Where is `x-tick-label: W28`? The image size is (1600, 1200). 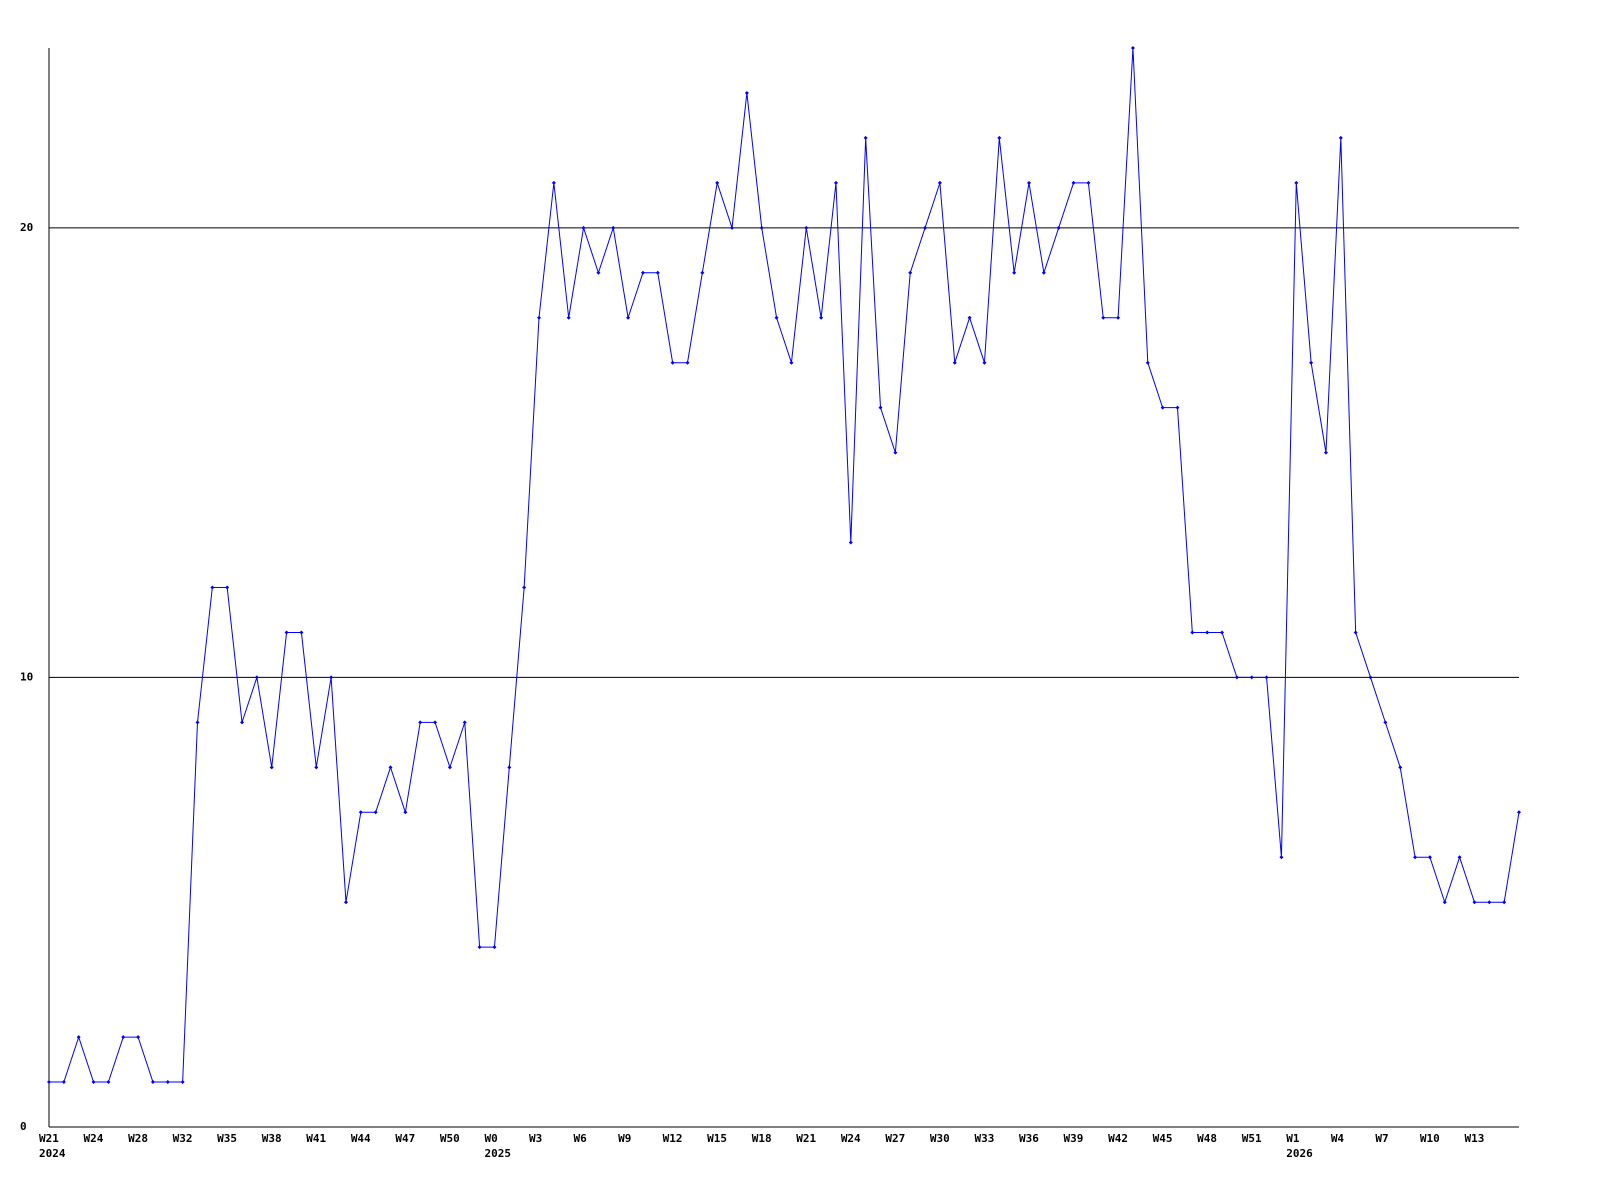 x-tick-label: W28 is located at coordinates (138, 1138).